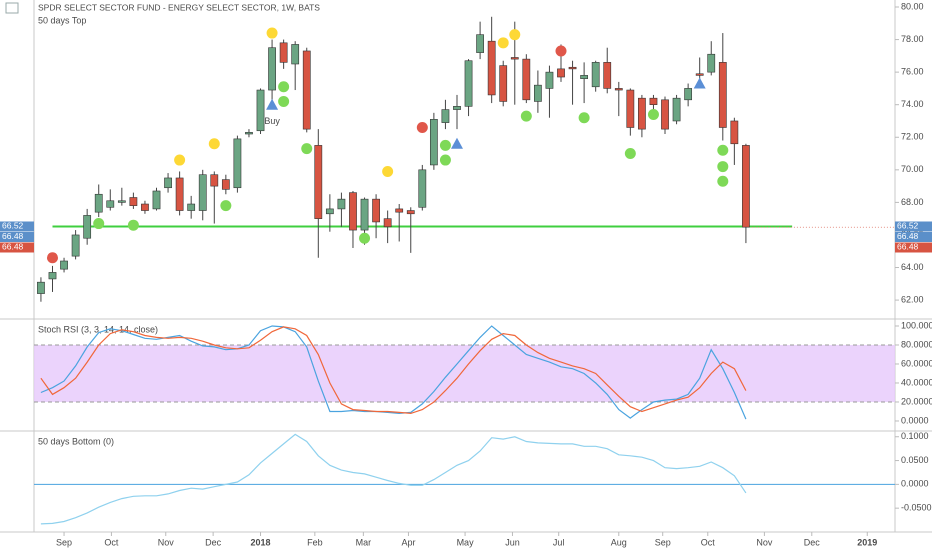  I want to click on pane-title: 50 days Bottom (0), so click(76, 441).